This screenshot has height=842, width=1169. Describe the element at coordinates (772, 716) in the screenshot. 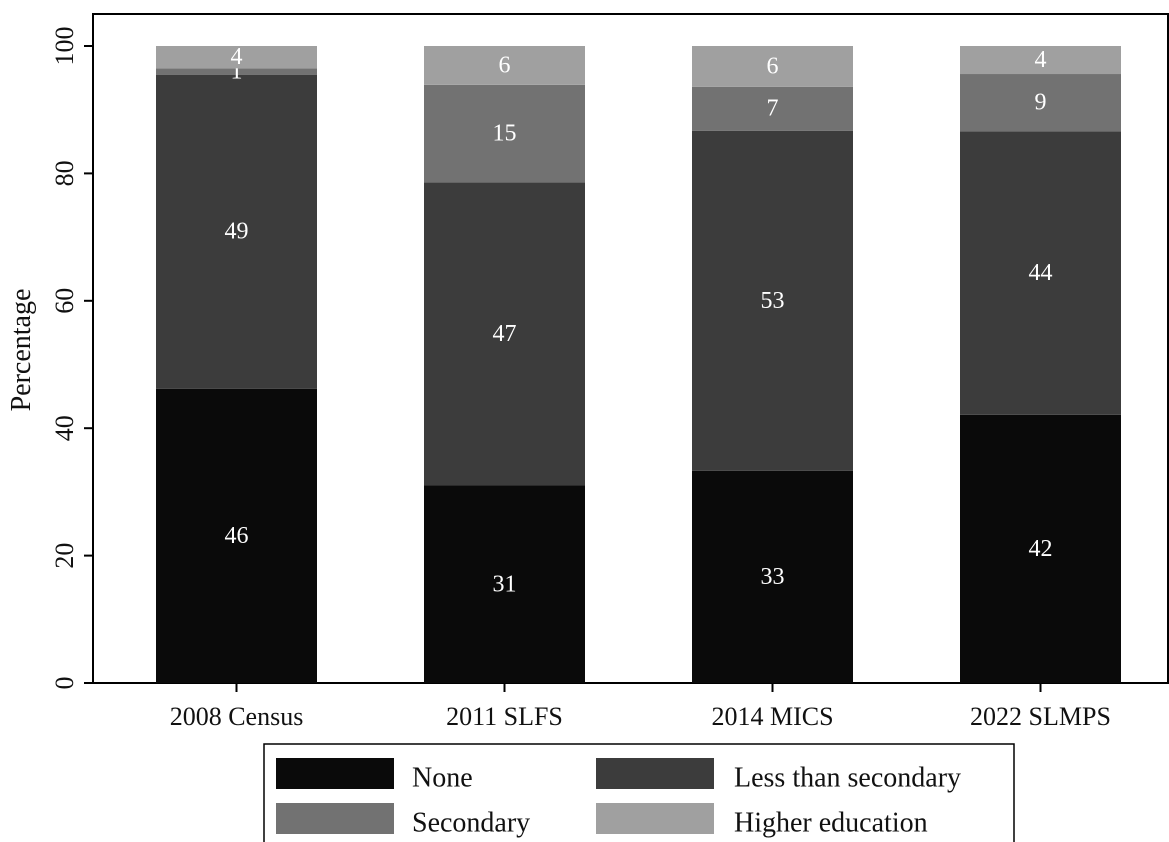

I see `x-tick-label: 2014 MICS` at that location.